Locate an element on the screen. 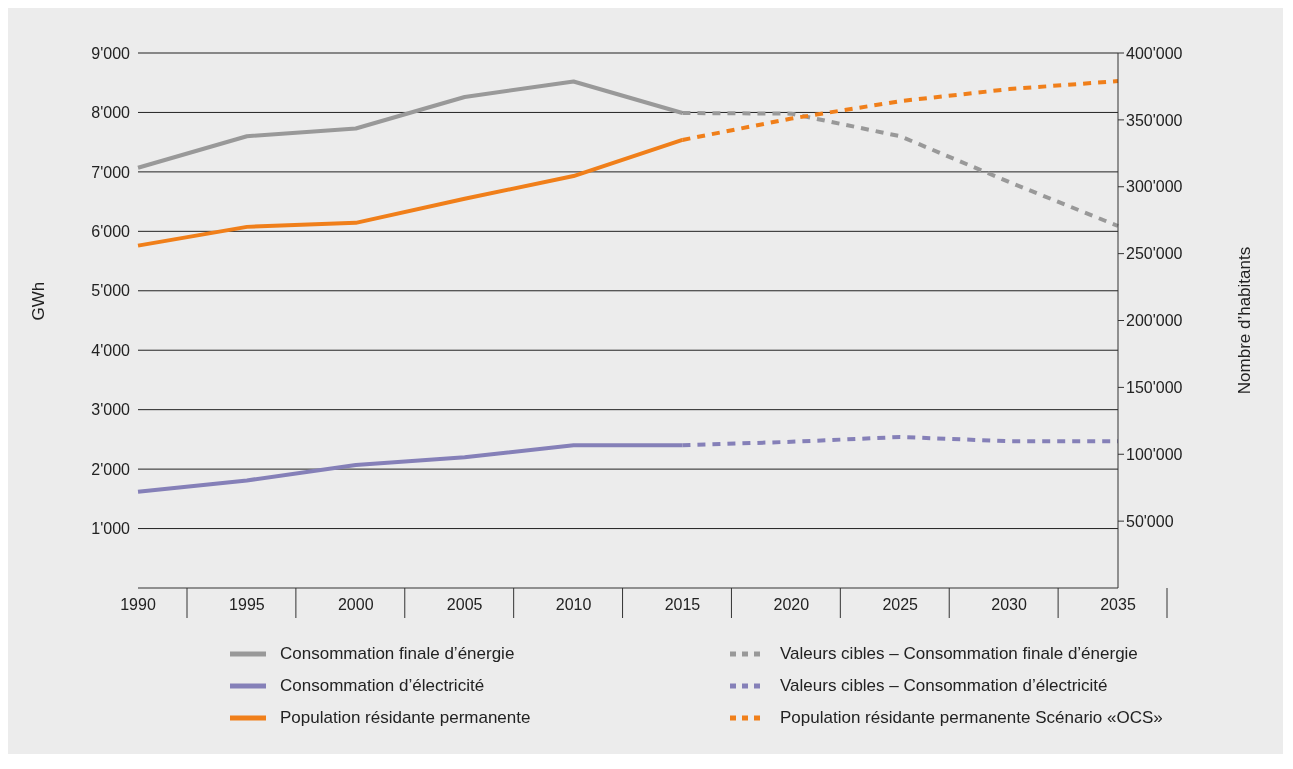 The image size is (1293, 769). y2-axis-title: Nombre d’habitants is located at coordinates (1245, 320).